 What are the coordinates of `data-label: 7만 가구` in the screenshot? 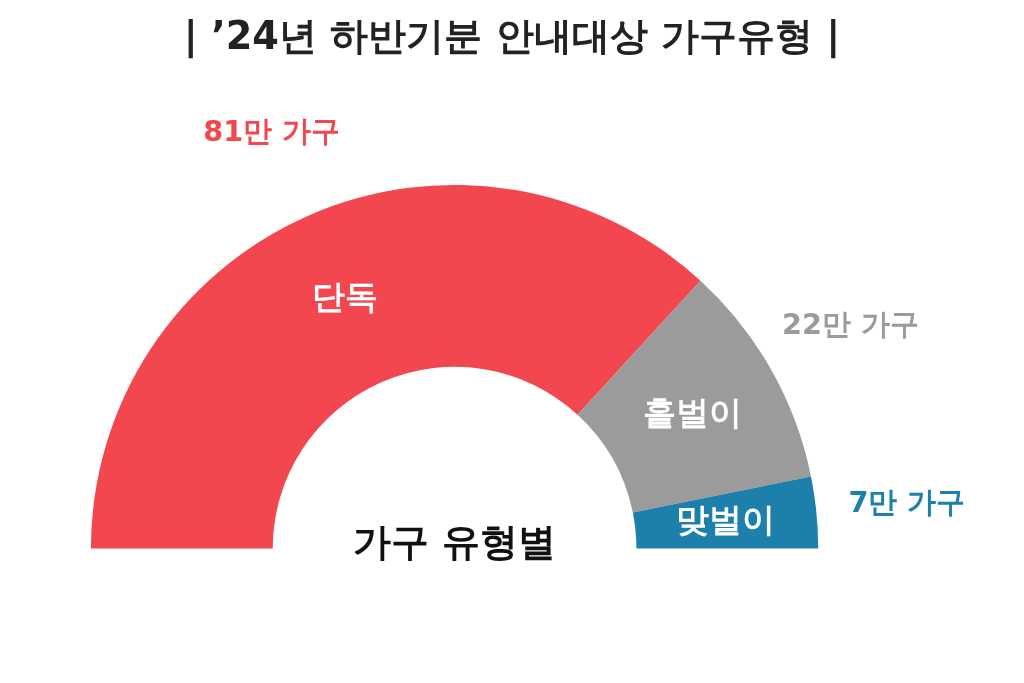 It's located at (907, 501).